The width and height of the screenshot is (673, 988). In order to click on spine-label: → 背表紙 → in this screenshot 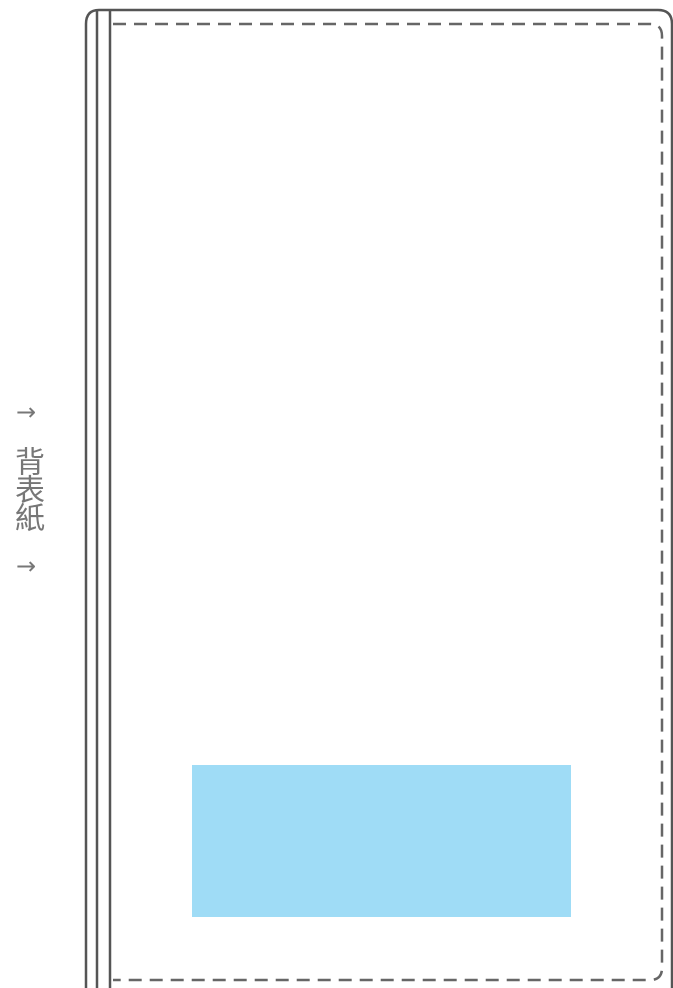, I will do `click(26, 489)`.